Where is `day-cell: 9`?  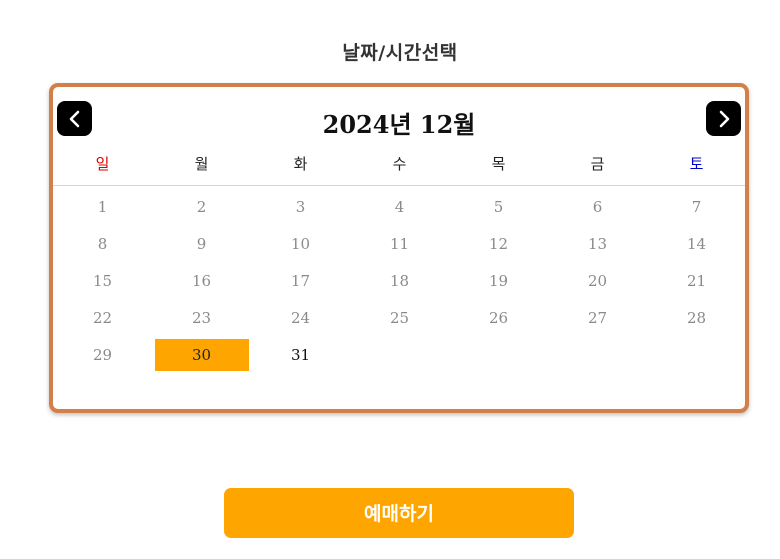 day-cell: 9 is located at coordinates (201, 244).